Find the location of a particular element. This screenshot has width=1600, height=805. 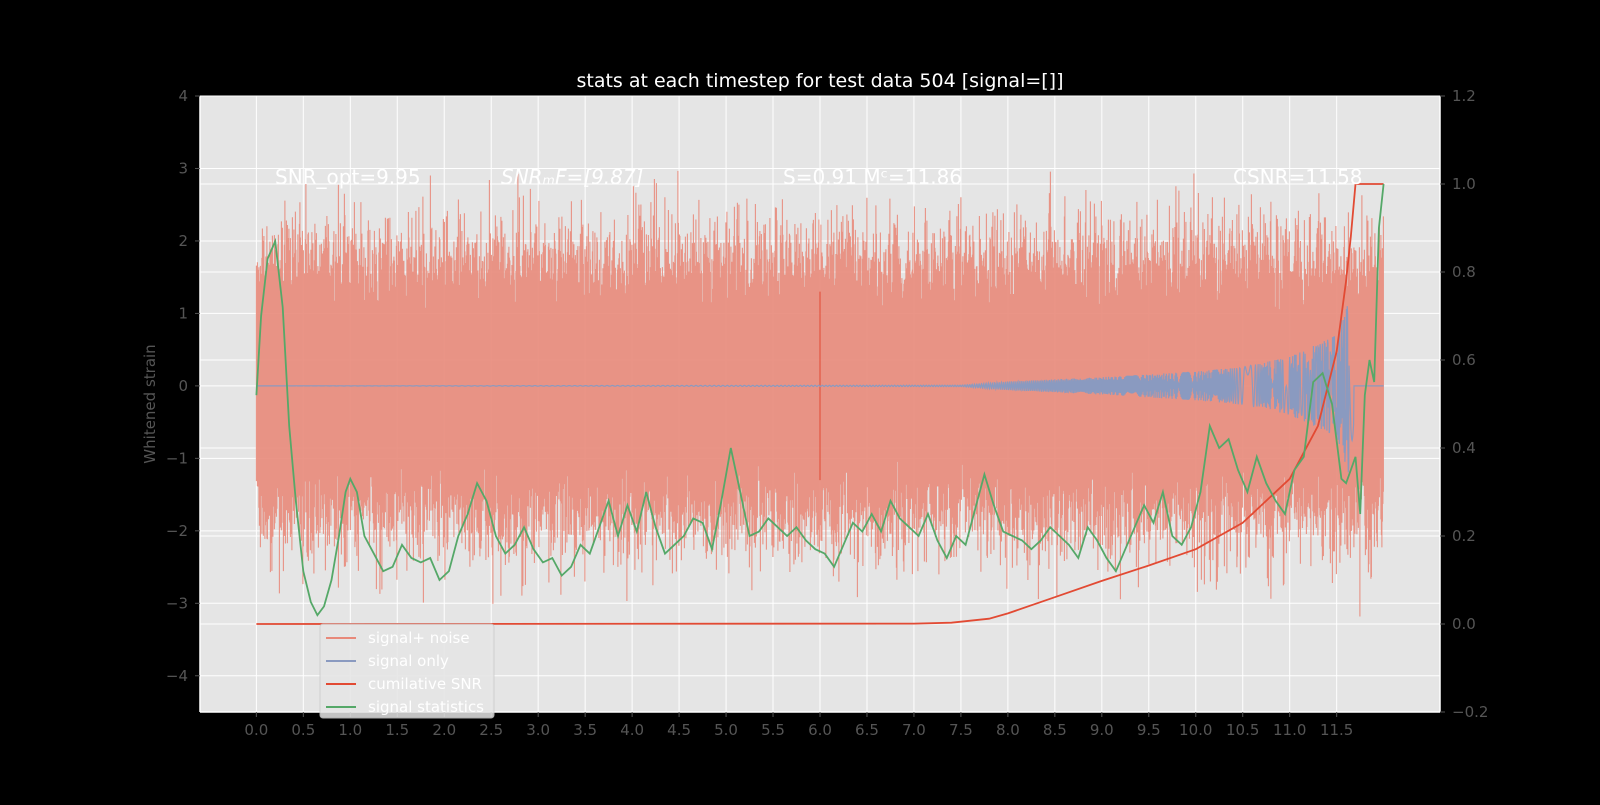

x-tick-label: 0.5 is located at coordinates (303, 730).